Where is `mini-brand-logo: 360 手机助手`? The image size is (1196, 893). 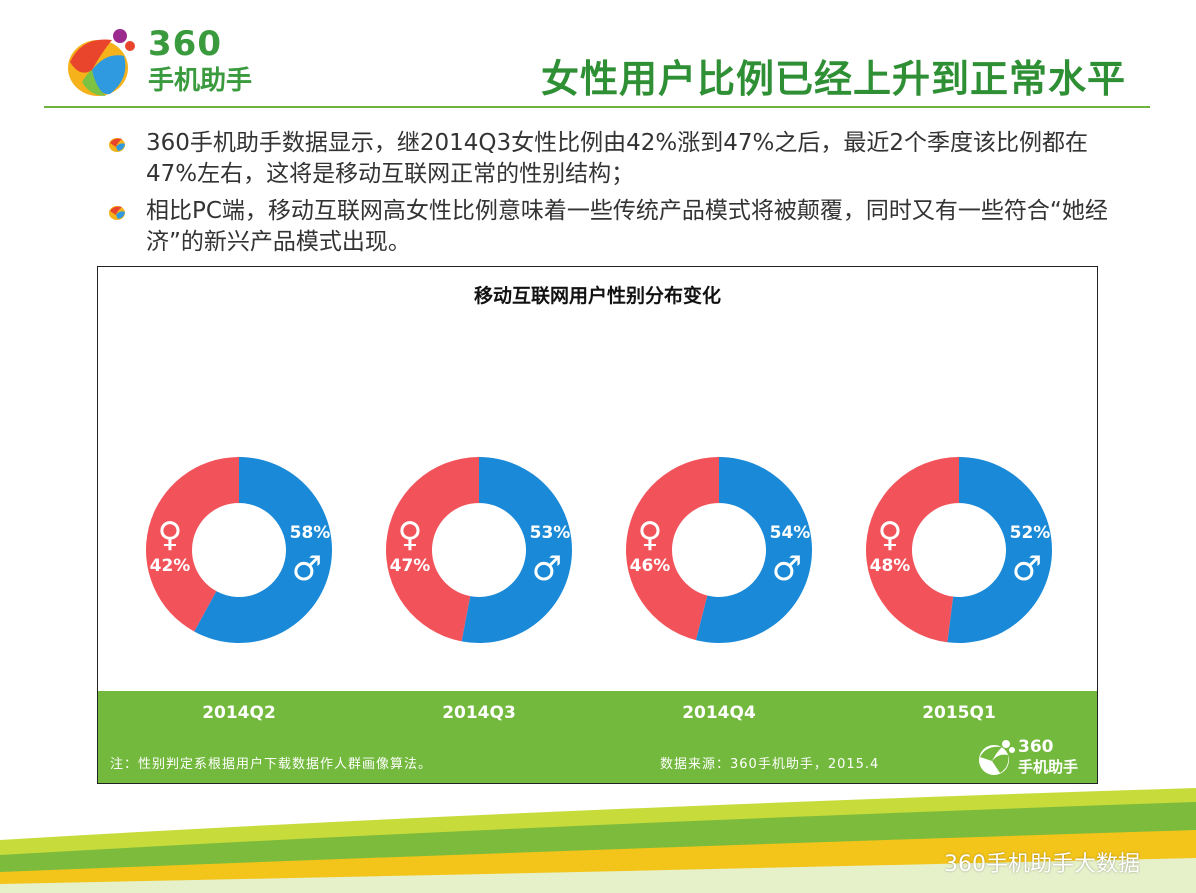 mini-brand-logo: 360 手机助手 is located at coordinates (1035, 758).